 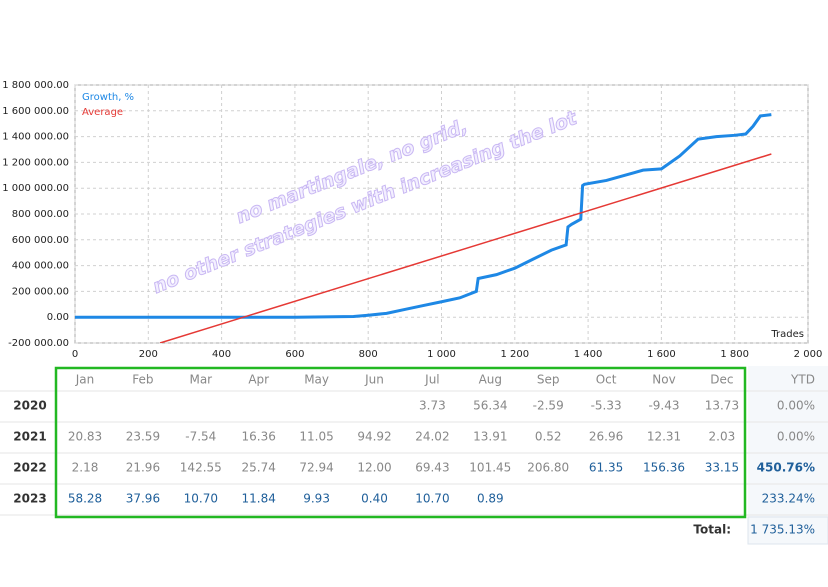 I want to click on y-tick-label: 800 000.00, so click(x=40, y=214).